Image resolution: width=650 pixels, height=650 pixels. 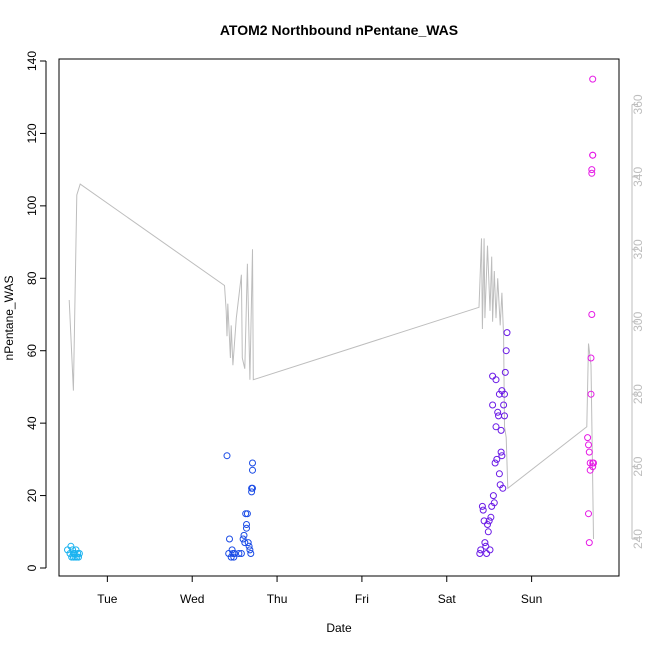 What do you see at coordinates (36, 311) in the screenshot?
I see `y-axis: 0 20 40 60 80 100 120 140` at bounding box center [36, 311].